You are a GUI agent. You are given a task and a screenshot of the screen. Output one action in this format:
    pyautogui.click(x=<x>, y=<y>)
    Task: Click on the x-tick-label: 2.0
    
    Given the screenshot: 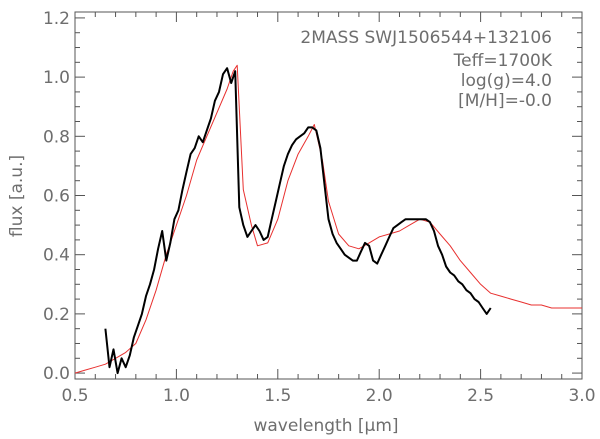 What is the action you would take?
    pyautogui.click(x=379, y=396)
    